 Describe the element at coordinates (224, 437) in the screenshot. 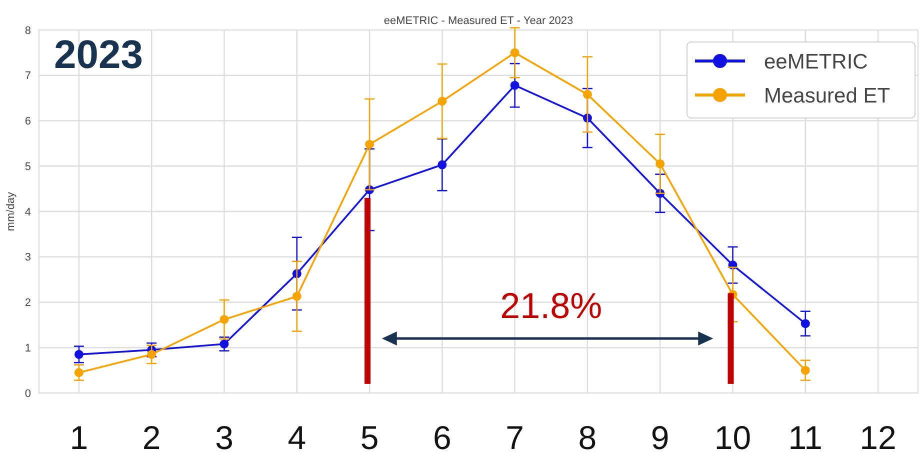

I see `x-tick-label: 3` at that location.